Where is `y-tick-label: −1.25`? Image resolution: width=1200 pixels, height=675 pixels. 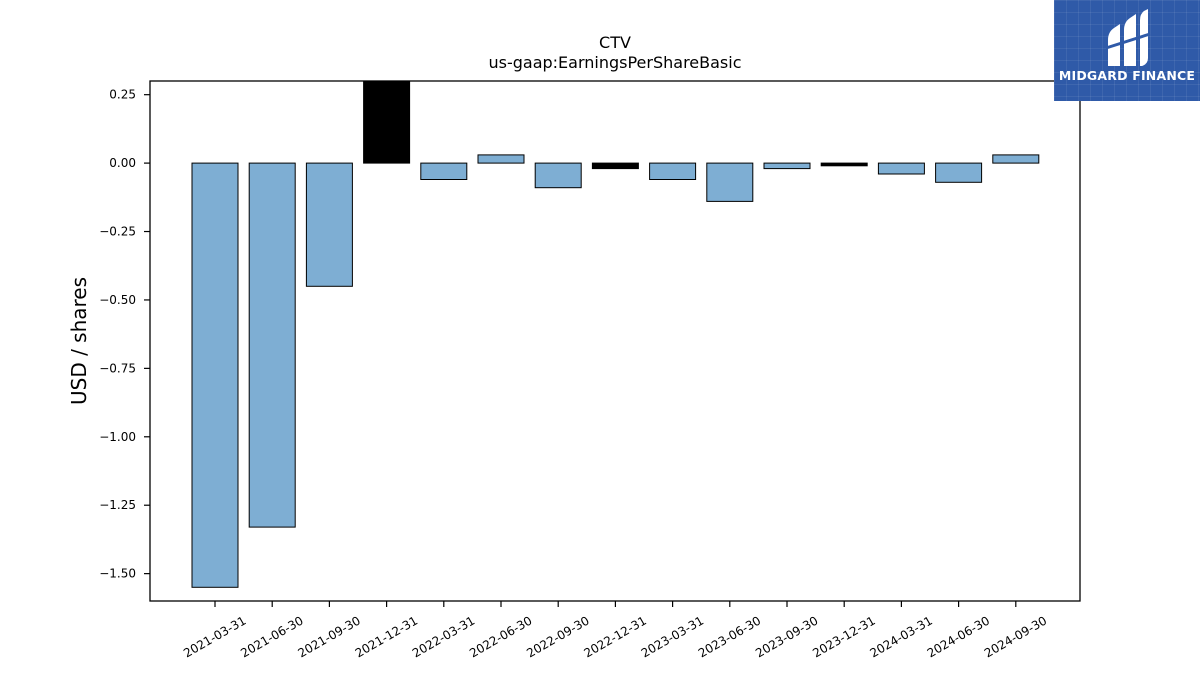
y-tick-label: −1.25 is located at coordinates (117, 505).